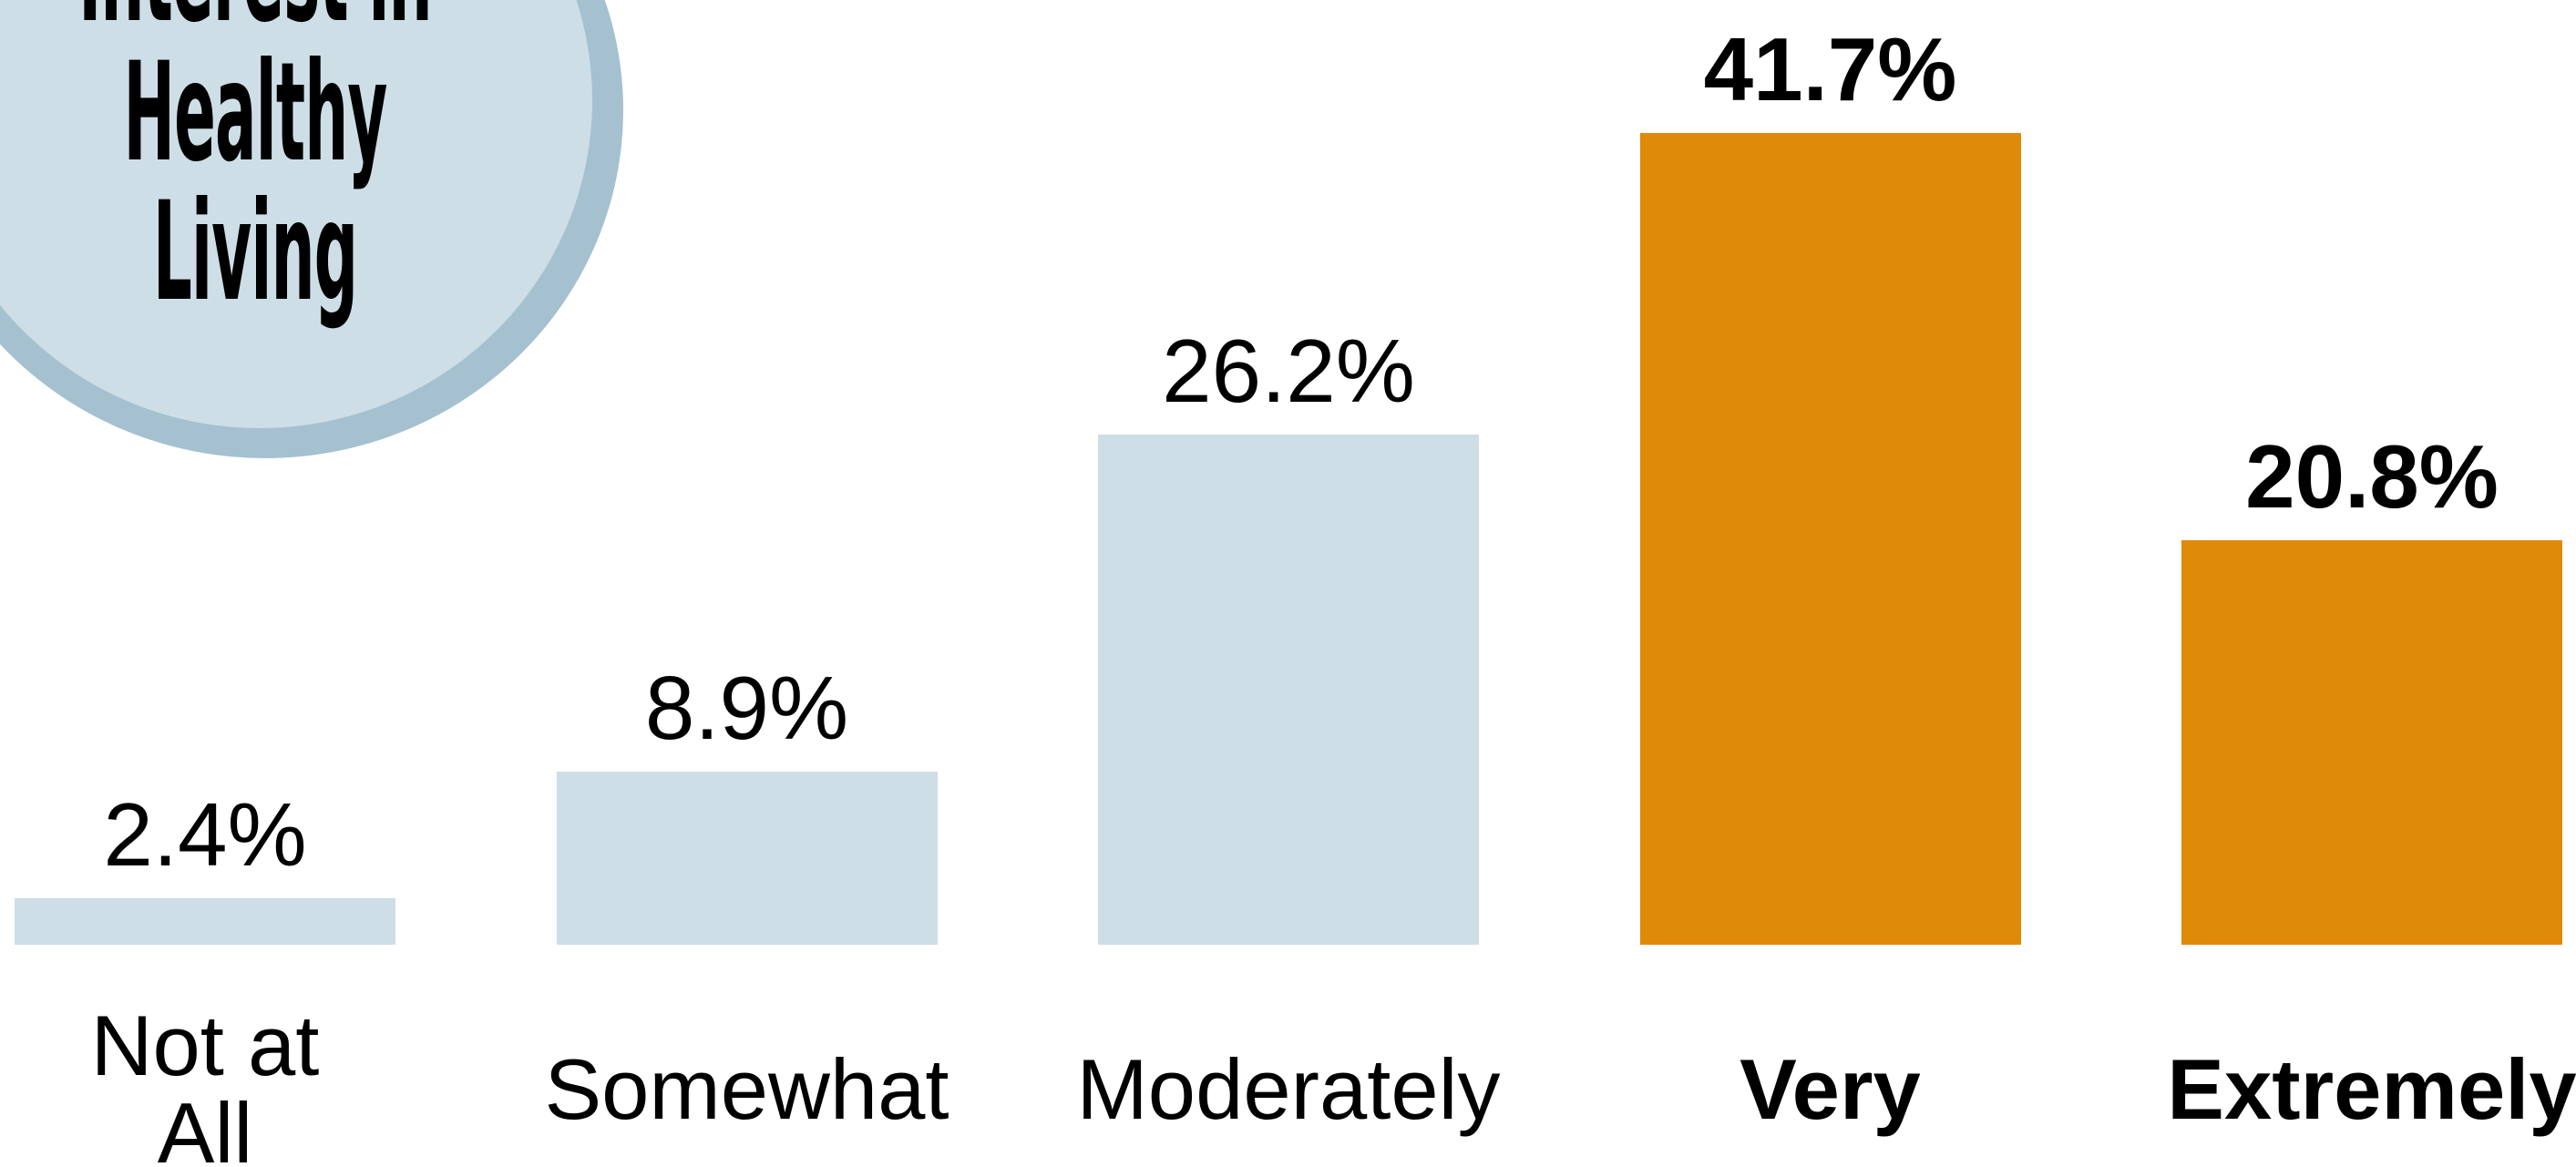 Image resolution: width=2576 pixels, height=1167 pixels. What do you see at coordinates (2371, 1089) in the screenshot?
I see `x-tick-label: Extremely` at bounding box center [2371, 1089].